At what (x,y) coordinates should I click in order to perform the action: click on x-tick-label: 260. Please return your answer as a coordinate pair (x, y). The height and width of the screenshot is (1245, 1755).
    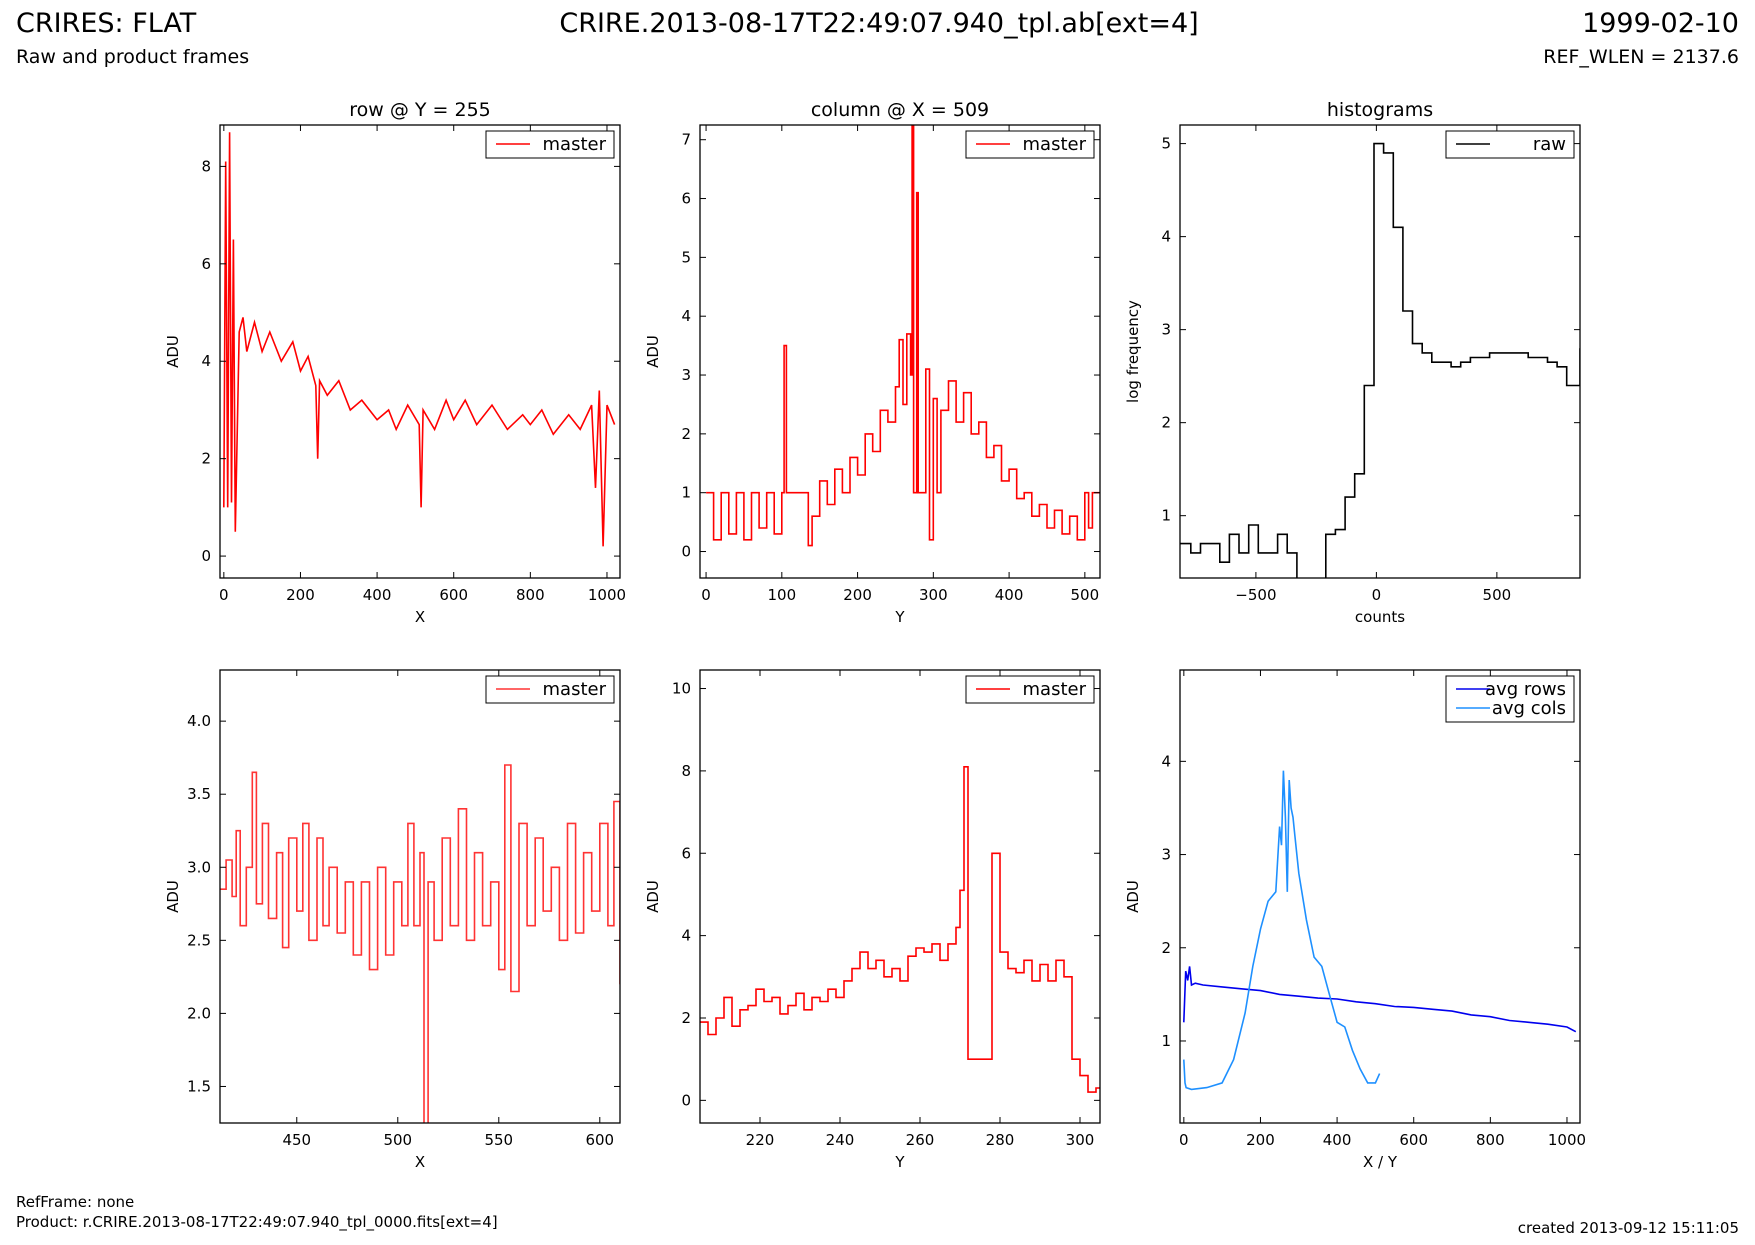
    Looking at the image, I should click on (920, 1140).